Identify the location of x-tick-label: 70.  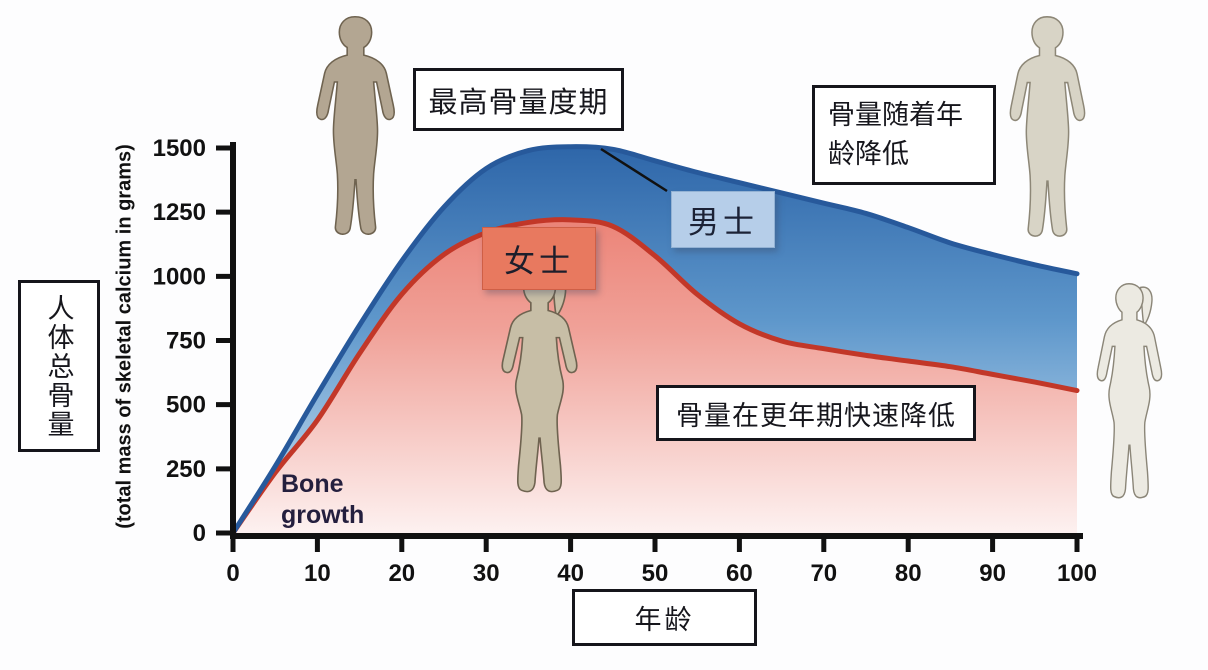
(823, 573).